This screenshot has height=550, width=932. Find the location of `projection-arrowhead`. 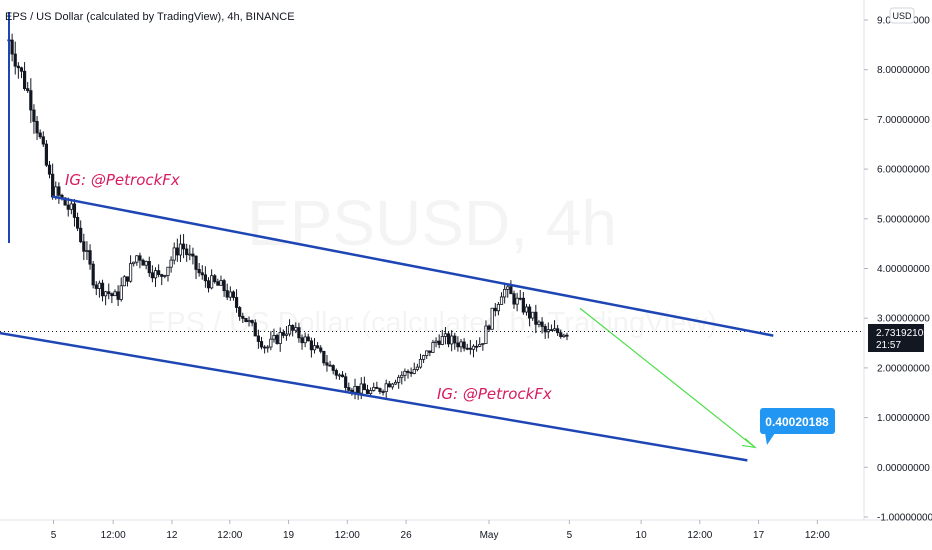

projection-arrowhead is located at coordinates (749, 443).